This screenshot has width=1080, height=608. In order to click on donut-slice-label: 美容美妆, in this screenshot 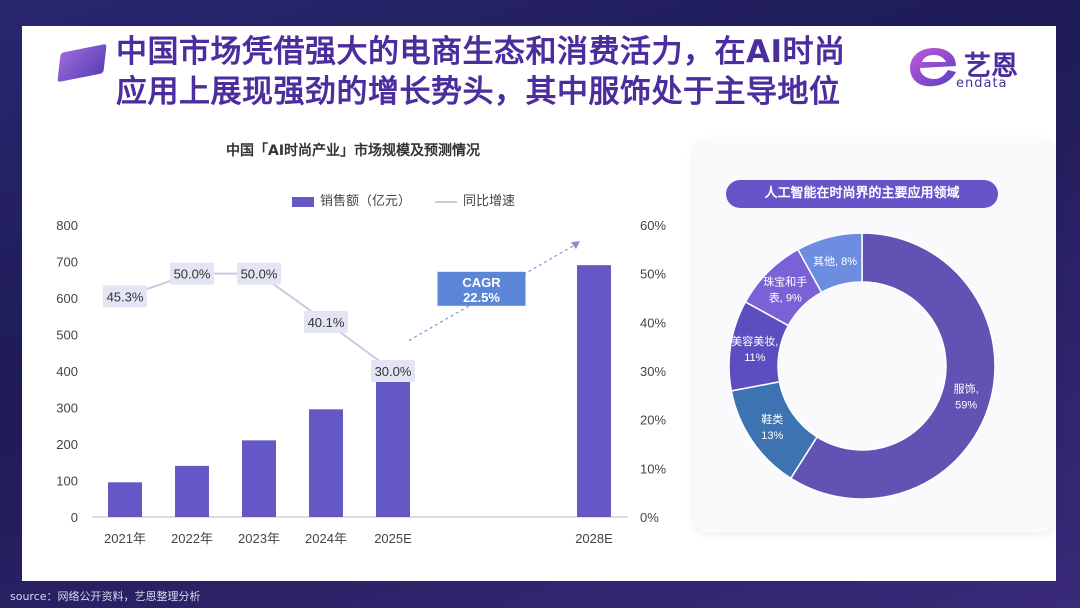, I will do `click(754, 341)`.